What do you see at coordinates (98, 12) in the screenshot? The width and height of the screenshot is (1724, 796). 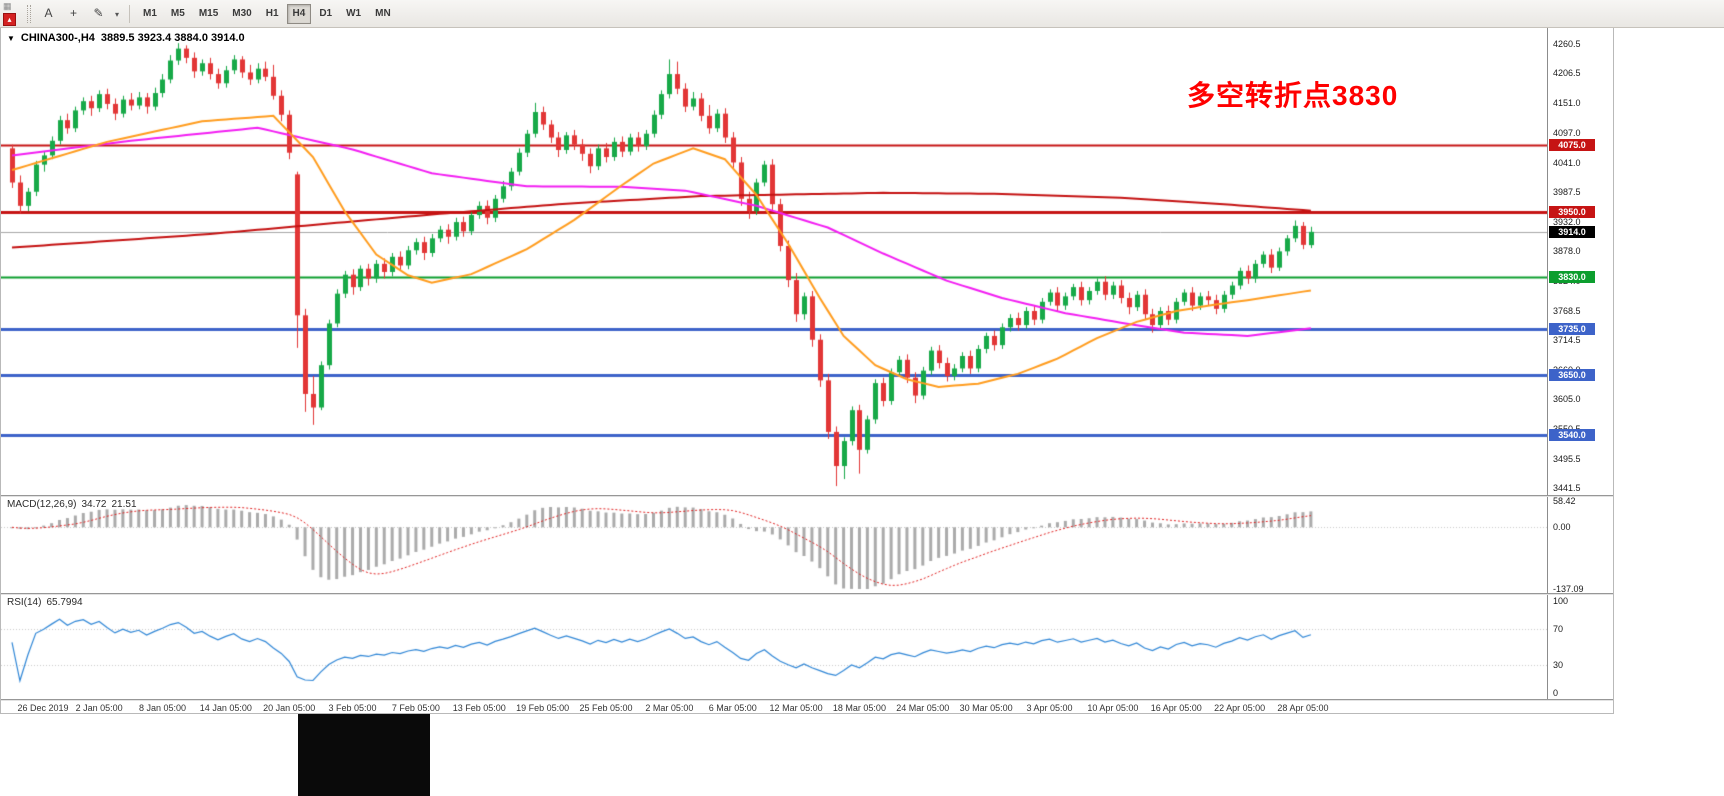 I see `draw-pencil-button: ✎` at bounding box center [98, 12].